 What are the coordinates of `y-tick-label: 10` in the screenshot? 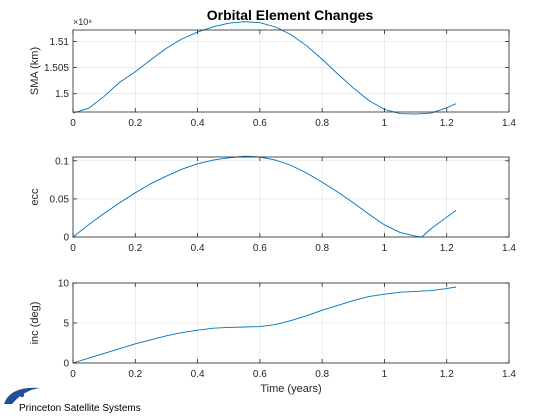 It's located at (64, 284).